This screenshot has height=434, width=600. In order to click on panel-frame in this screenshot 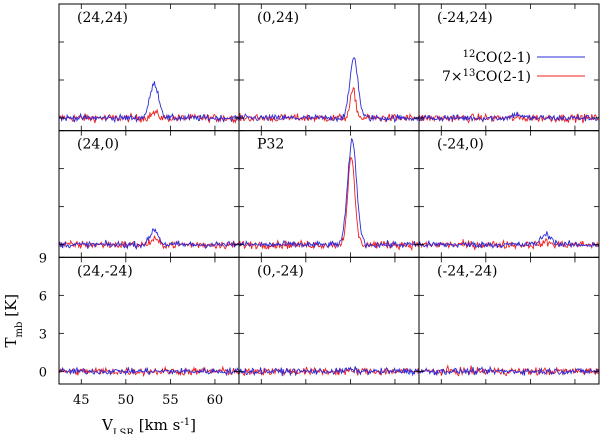, I will do `click(509, 320)`.